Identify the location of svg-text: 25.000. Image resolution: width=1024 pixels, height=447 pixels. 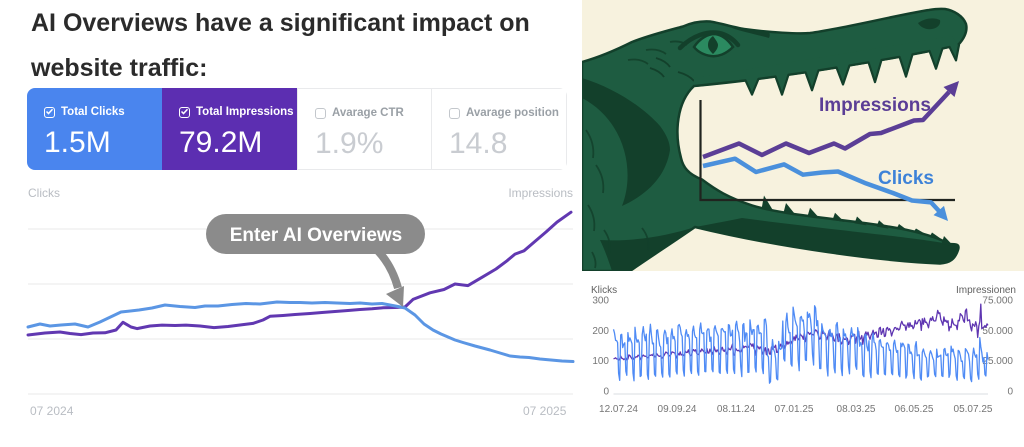
(997, 361).